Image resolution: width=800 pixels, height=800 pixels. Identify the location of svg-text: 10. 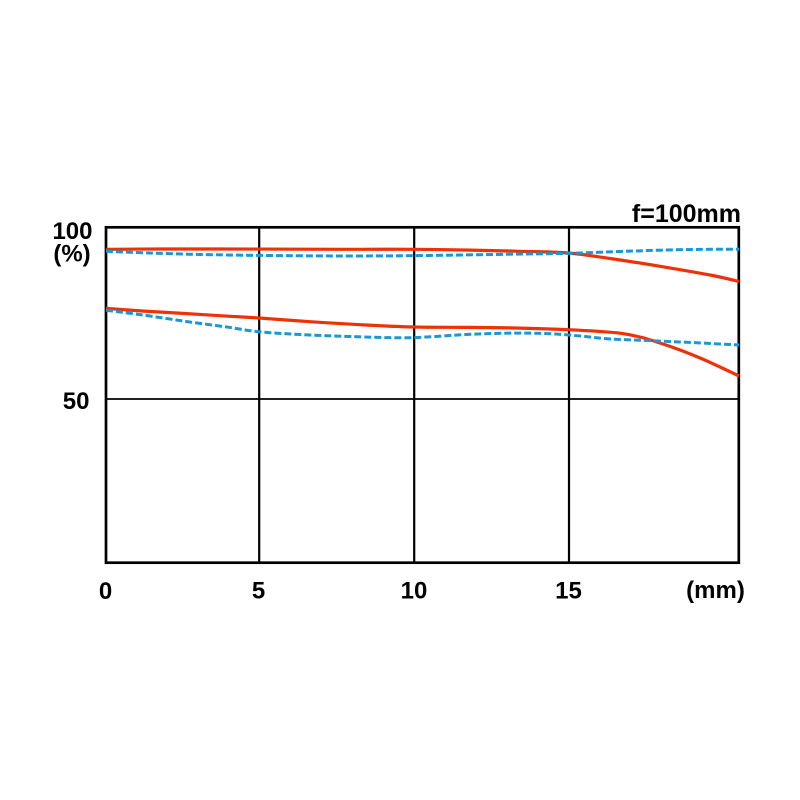
(414, 591).